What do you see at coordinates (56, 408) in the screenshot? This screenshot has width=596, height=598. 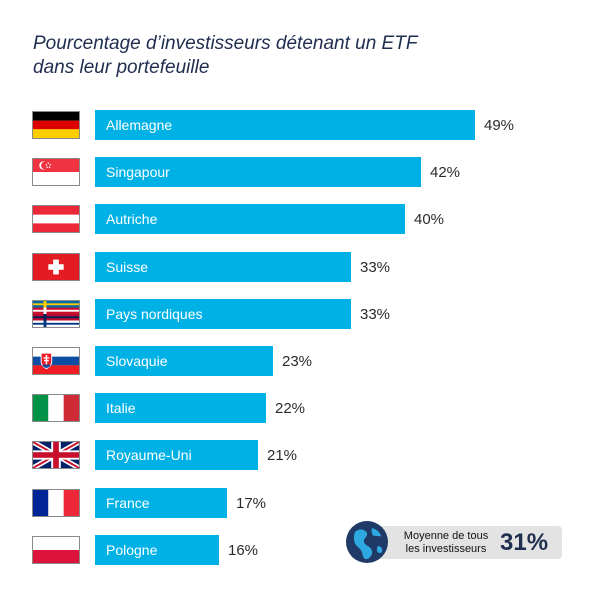 I see `italy-flag` at bounding box center [56, 408].